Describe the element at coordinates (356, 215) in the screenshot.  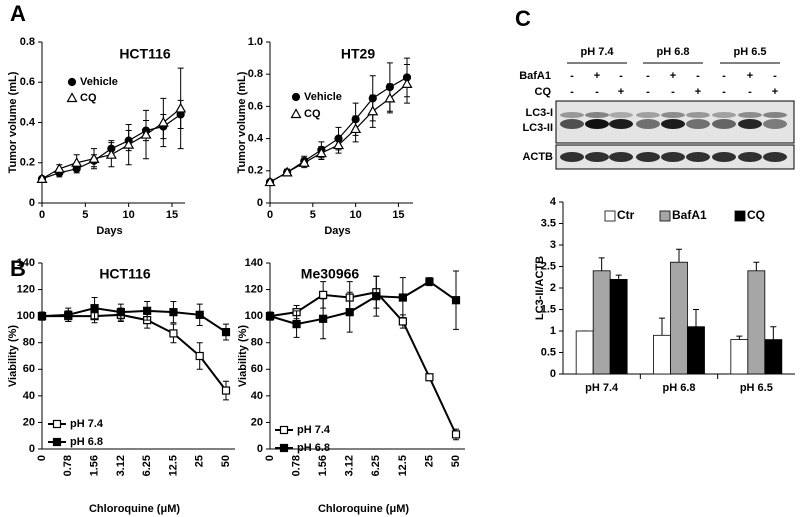
I see `x-tick-label: 10` at that location.